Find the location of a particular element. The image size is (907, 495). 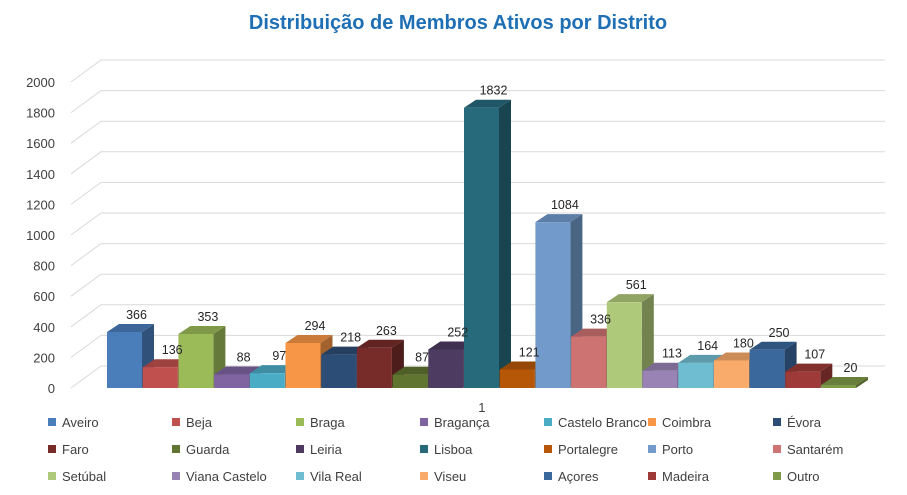

data-label: 218 is located at coordinates (350, 338).